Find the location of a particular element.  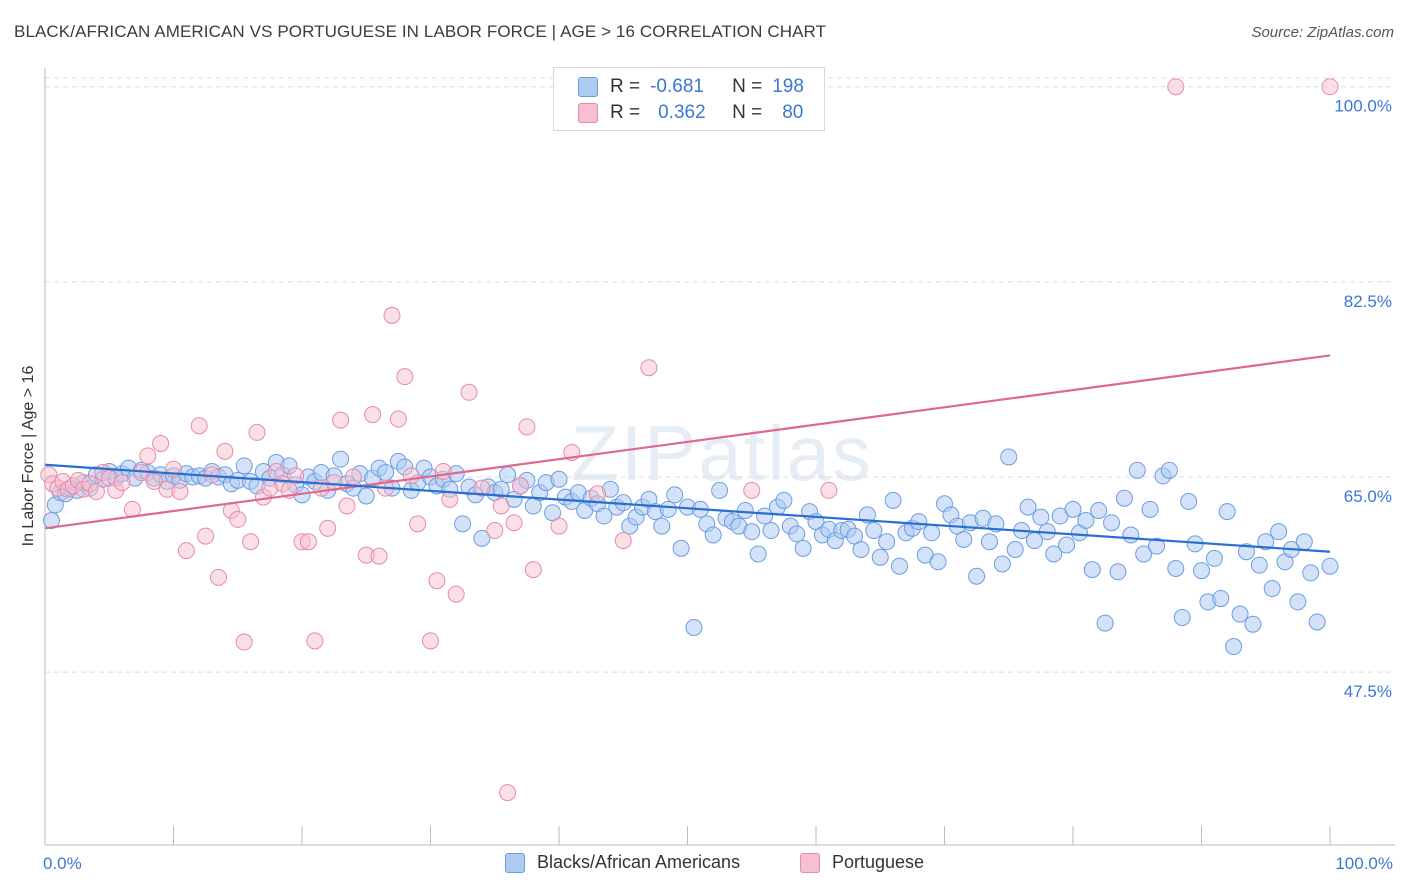

legend-item-blacks: Blacks/African Americans is located at coordinates (622, 862).